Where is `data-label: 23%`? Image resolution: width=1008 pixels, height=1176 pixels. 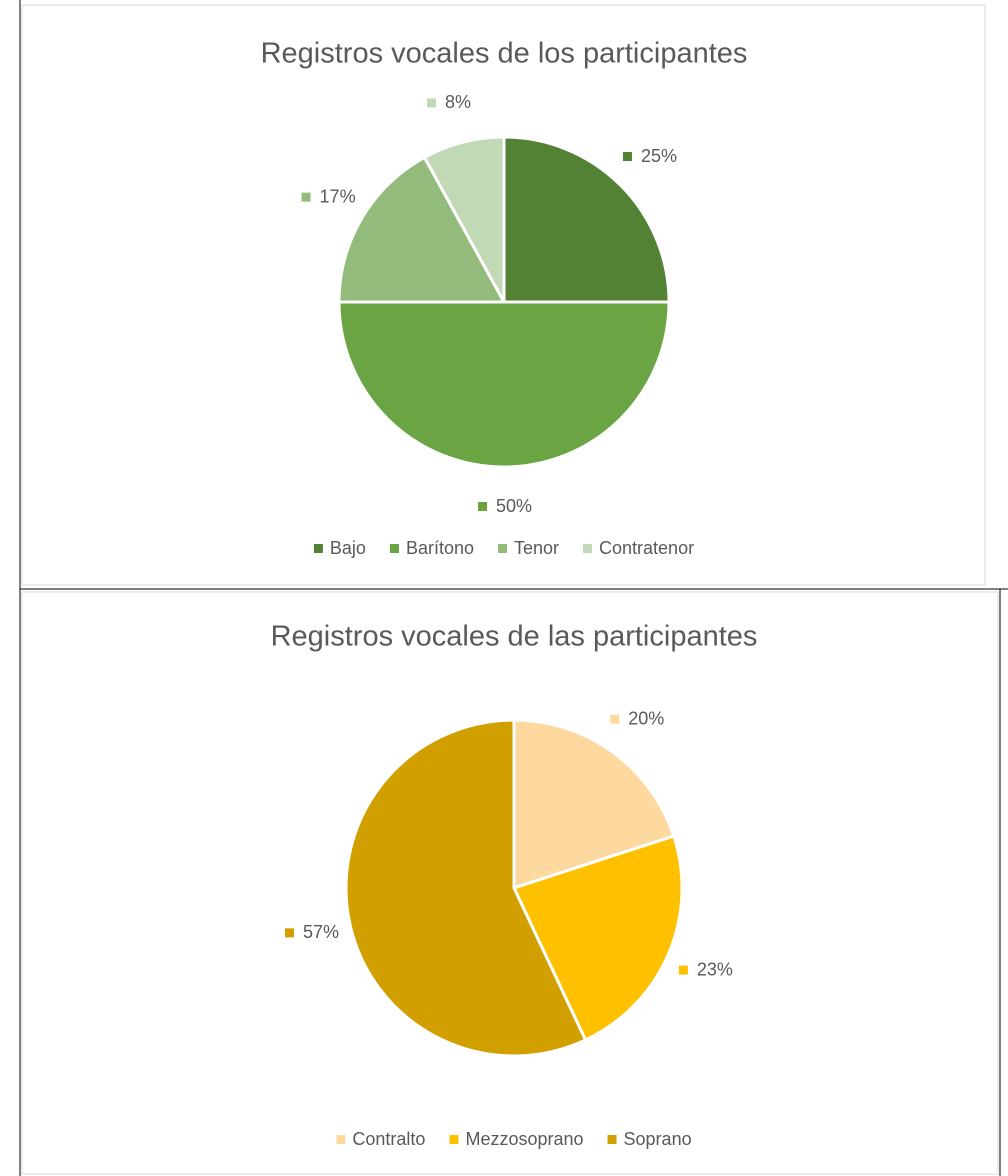
data-label: 23% is located at coordinates (715, 969).